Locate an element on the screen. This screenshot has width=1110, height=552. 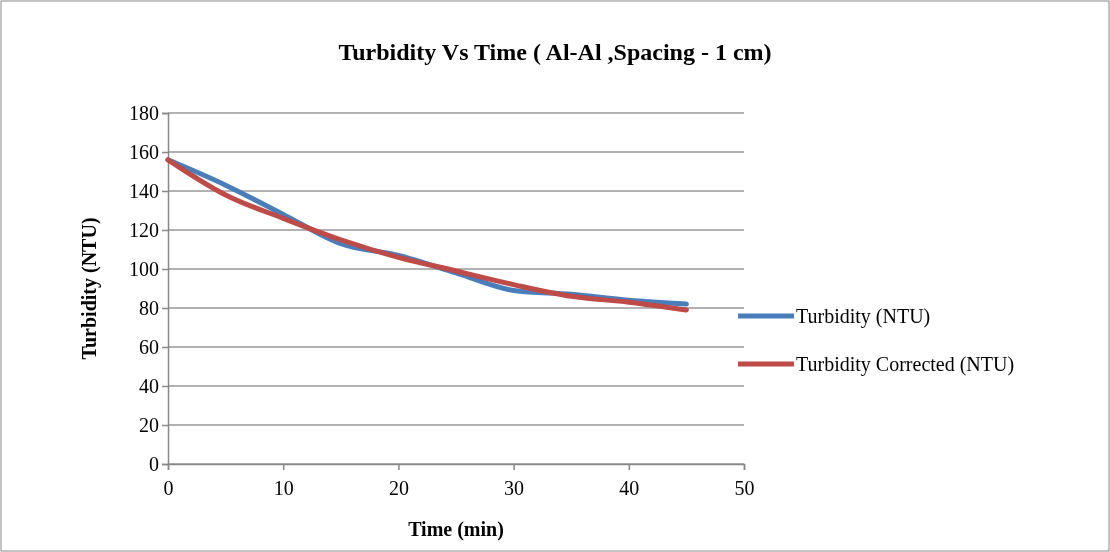
legend-label: Turbidity Corrected (NTU) is located at coordinates (905, 364).